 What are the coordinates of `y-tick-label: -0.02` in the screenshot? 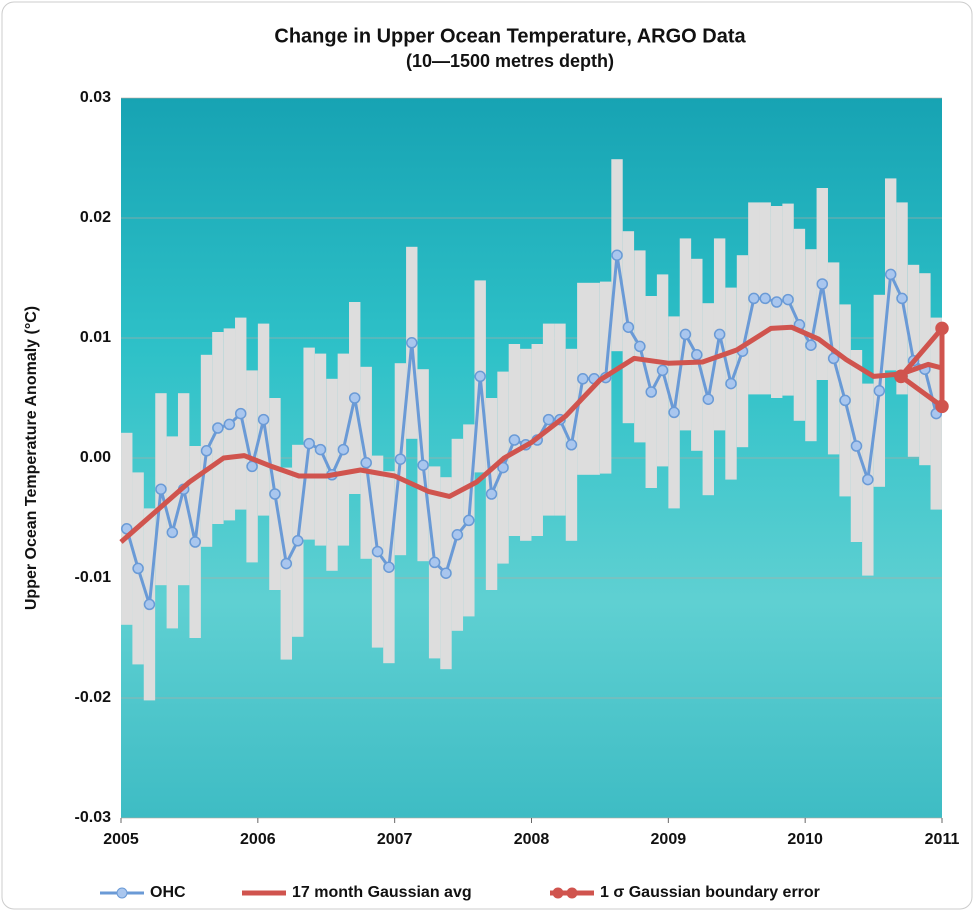 It's located at (93, 697).